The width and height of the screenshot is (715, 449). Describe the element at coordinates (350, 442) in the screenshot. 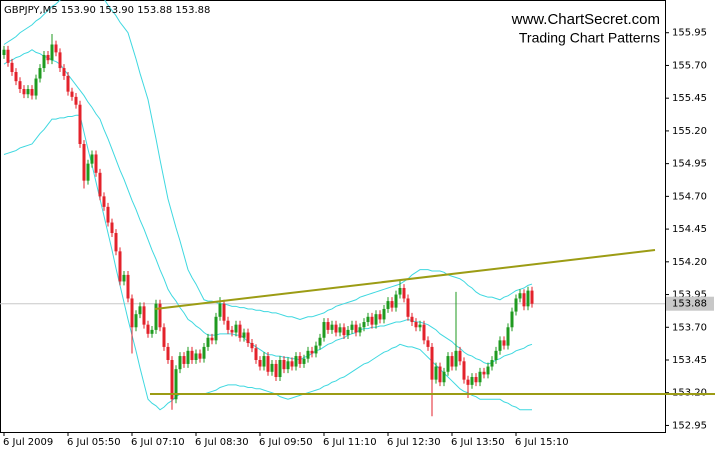

I see `x-tick-label: 6 Jul 11:10` at that location.